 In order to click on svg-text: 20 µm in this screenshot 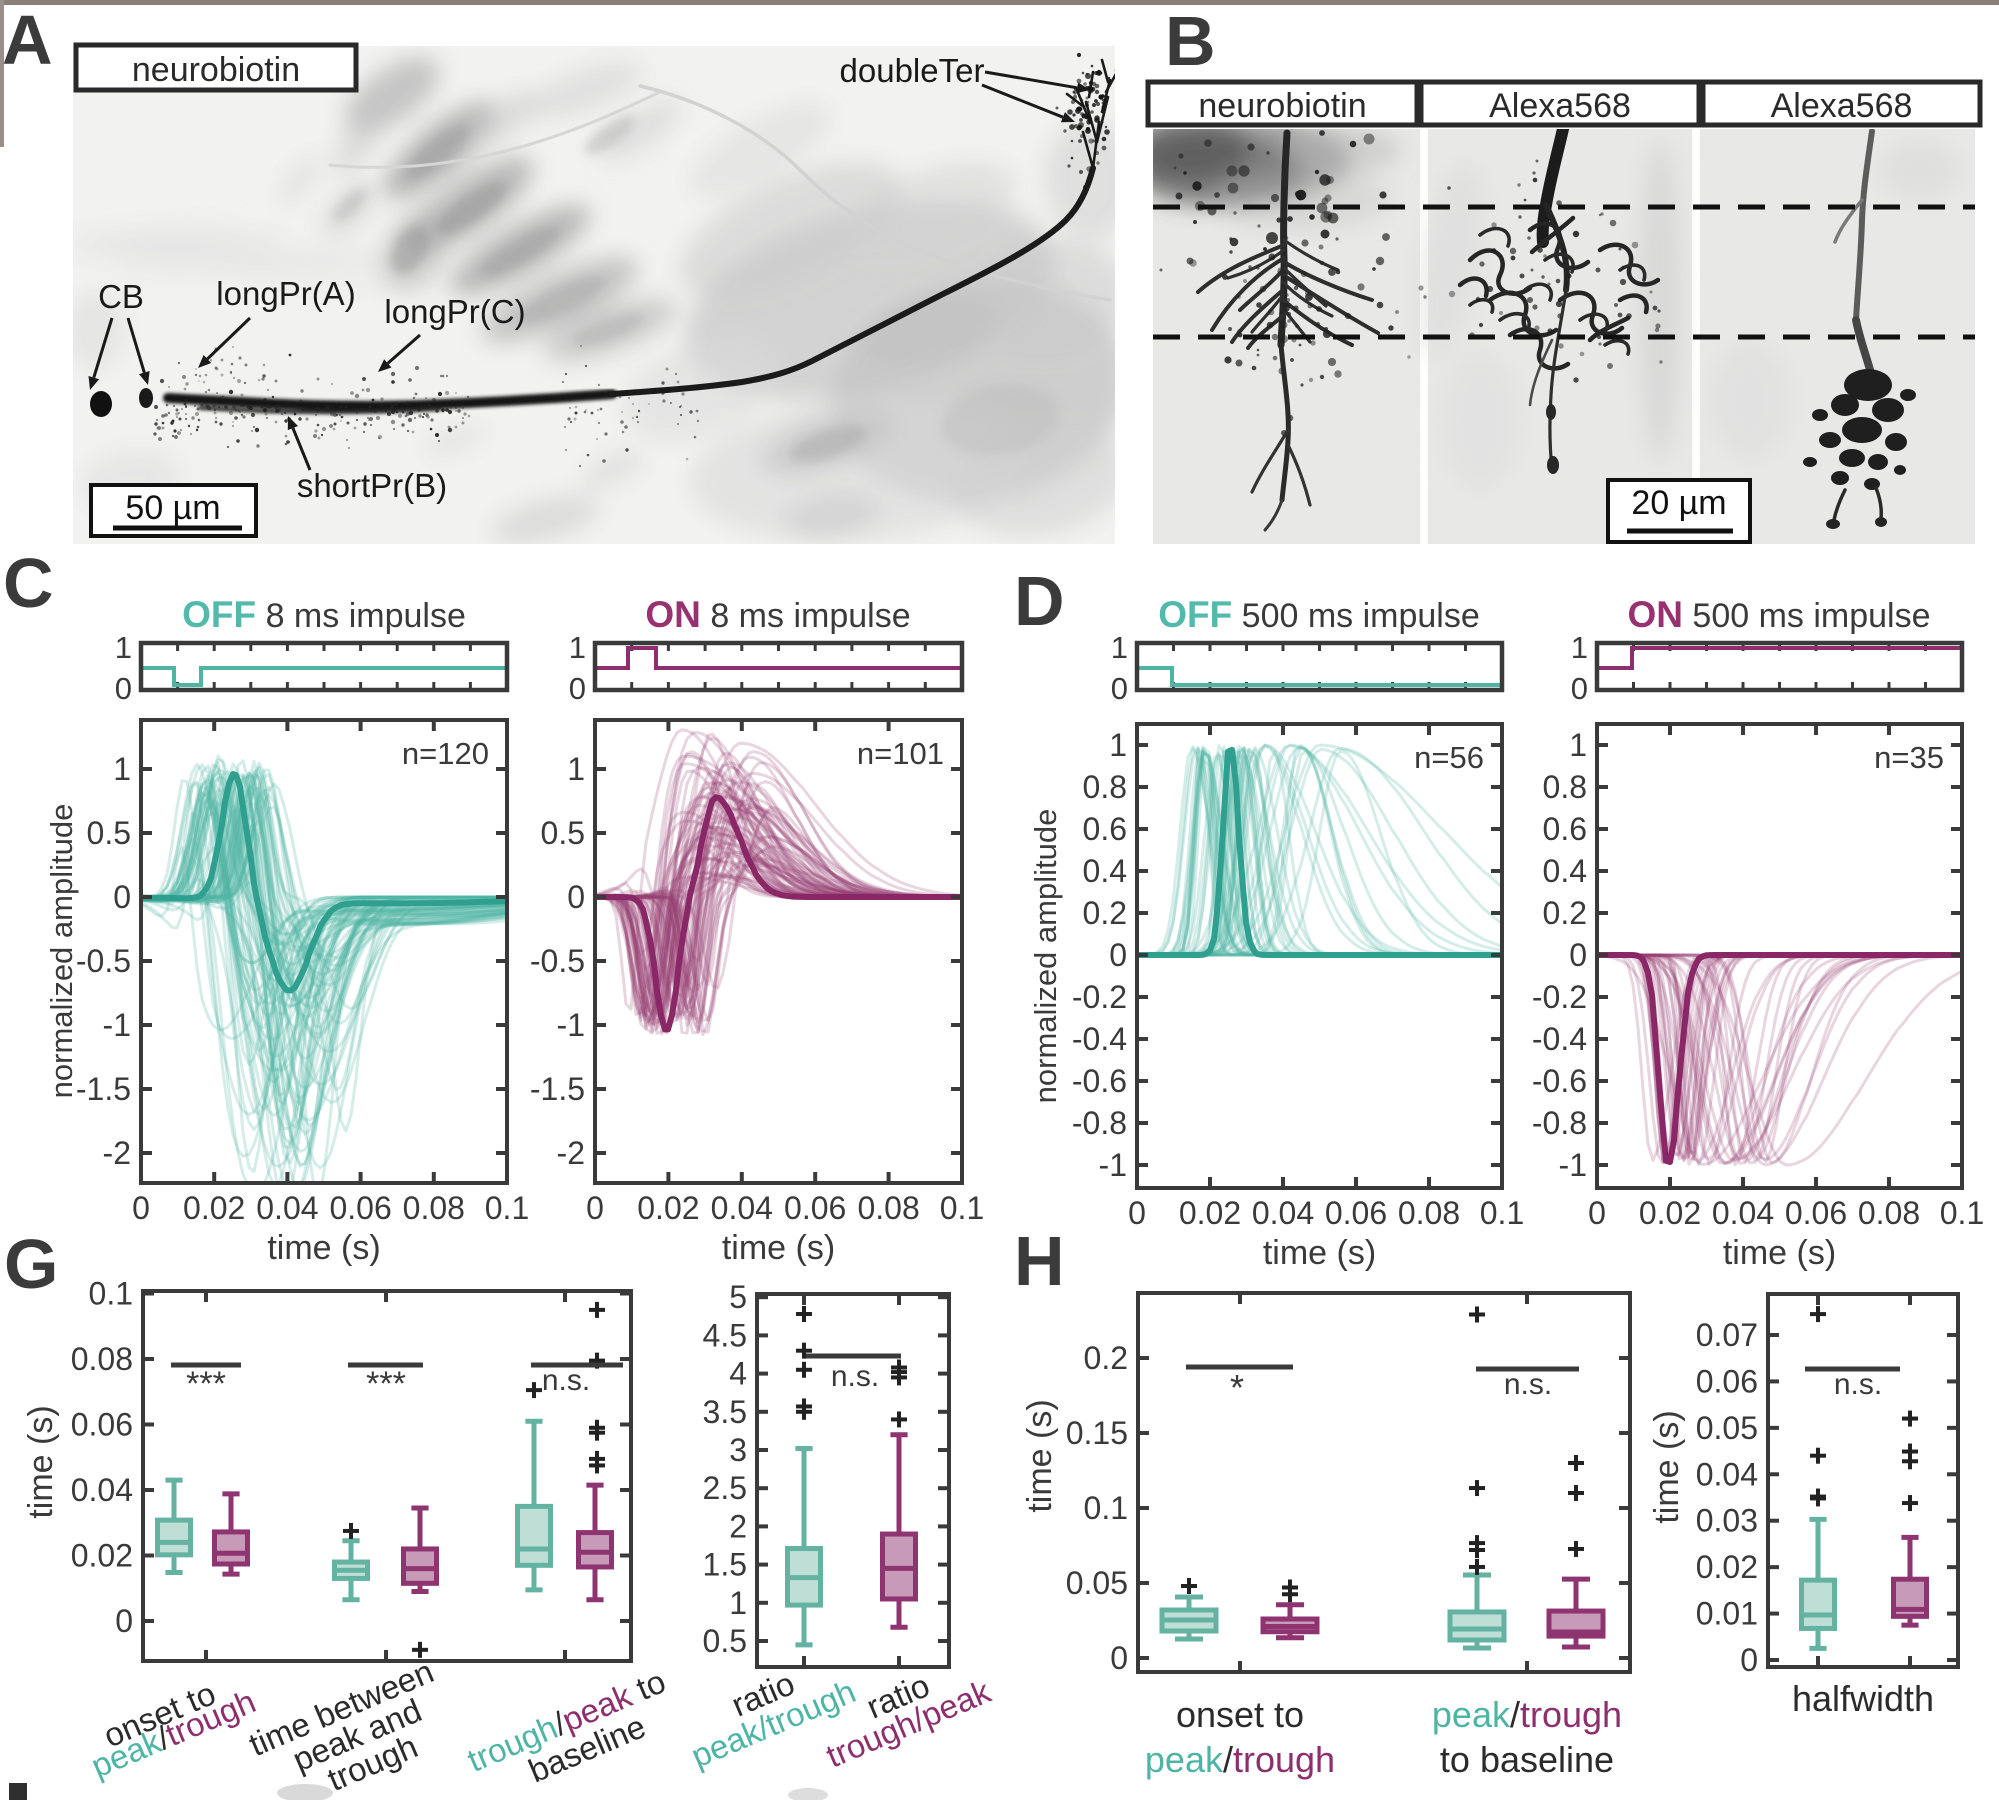, I will do `click(1678, 503)`.